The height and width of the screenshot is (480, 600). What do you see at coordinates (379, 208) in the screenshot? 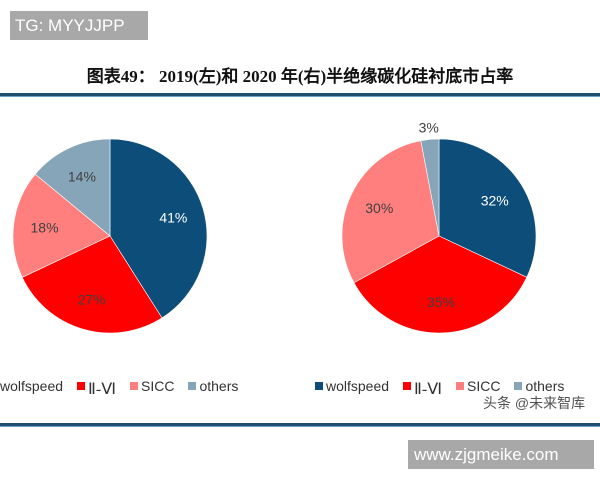
I see `pie-label: 30%` at bounding box center [379, 208].